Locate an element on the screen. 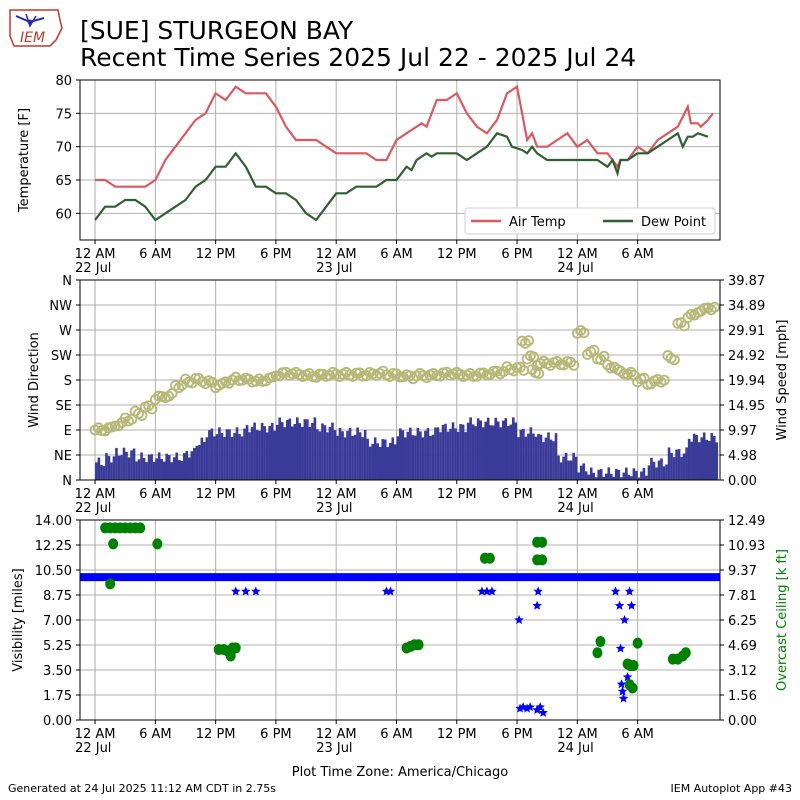 The image size is (800, 800). wind-dir-tick-label: W is located at coordinates (65, 331).